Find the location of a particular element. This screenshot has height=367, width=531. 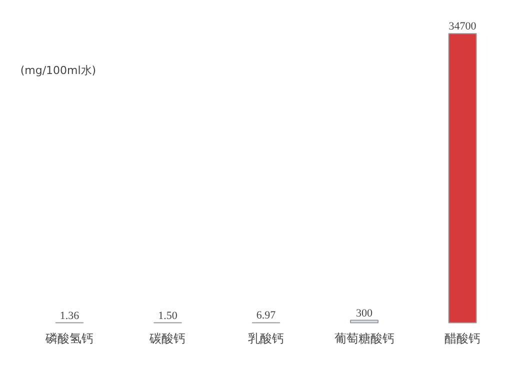

data-label: 1.36 is located at coordinates (70, 316).